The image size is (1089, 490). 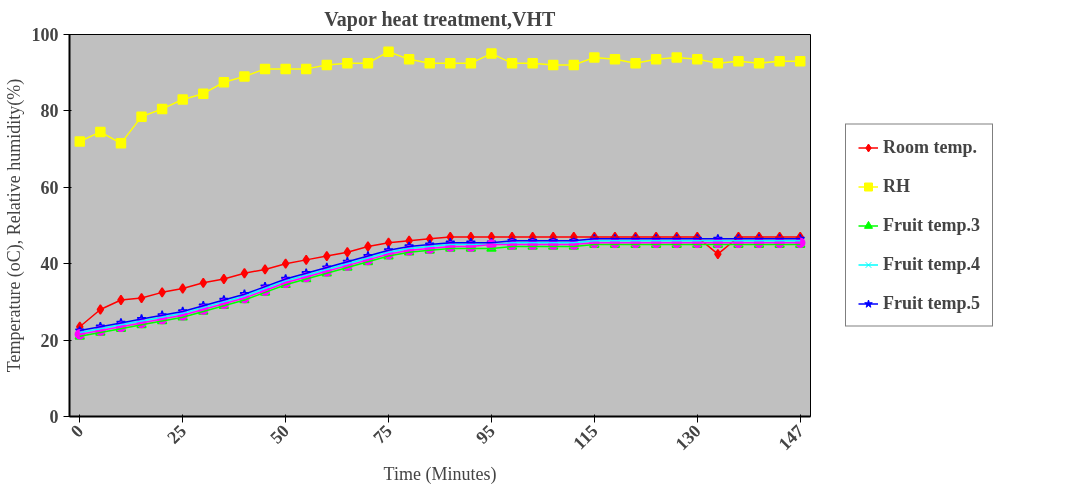 I want to click on legend-label: Fruit temp.3, so click(x=931, y=225).